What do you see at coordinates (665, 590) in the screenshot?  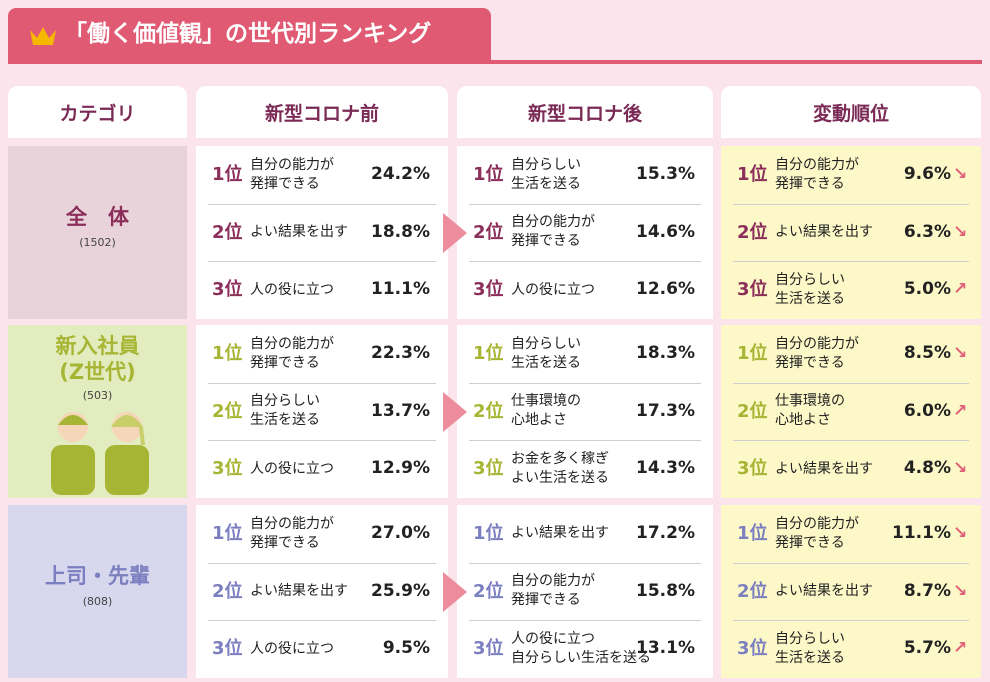 I see `value: 15.8%` at bounding box center [665, 590].